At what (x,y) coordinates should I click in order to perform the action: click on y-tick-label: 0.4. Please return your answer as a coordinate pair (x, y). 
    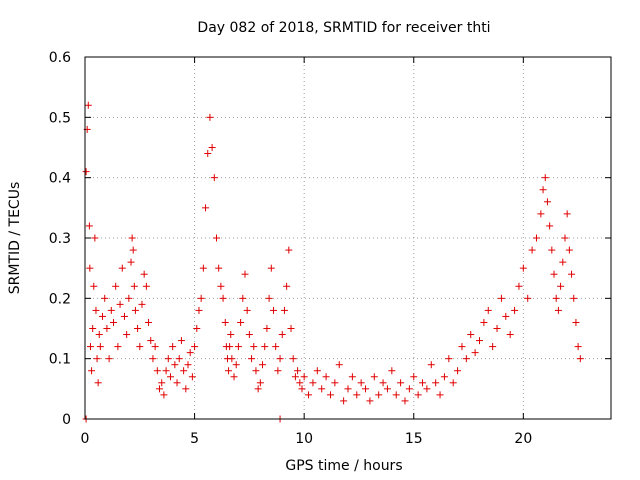
    Looking at the image, I should click on (60, 179).